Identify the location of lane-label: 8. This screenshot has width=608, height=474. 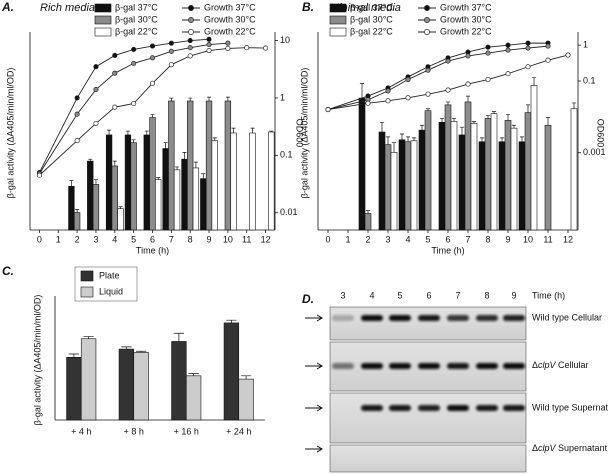
(486, 295).